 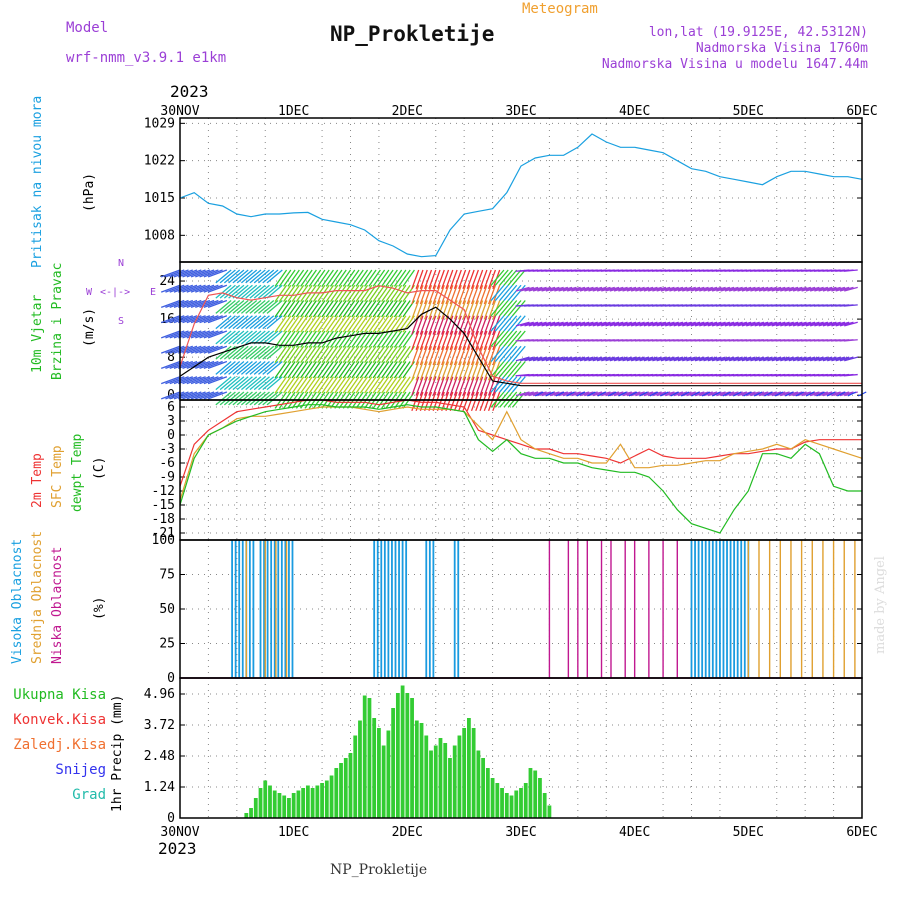 I want to click on time-label-top: 5DEC, so click(x=748, y=111).